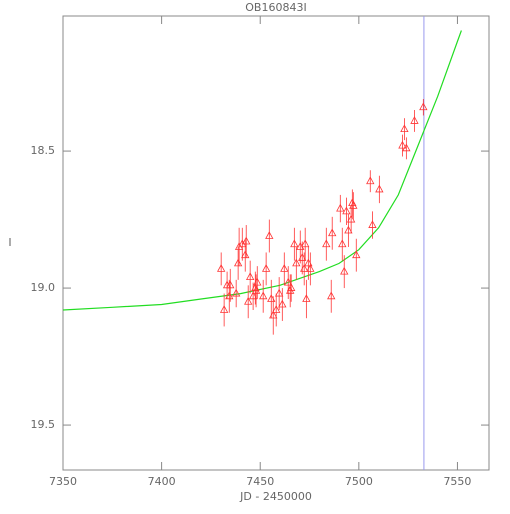 The height and width of the screenshot is (514, 510). What do you see at coordinates (43, 287) in the screenshot?
I see `y-tick-label: 19.0` at bounding box center [43, 287].